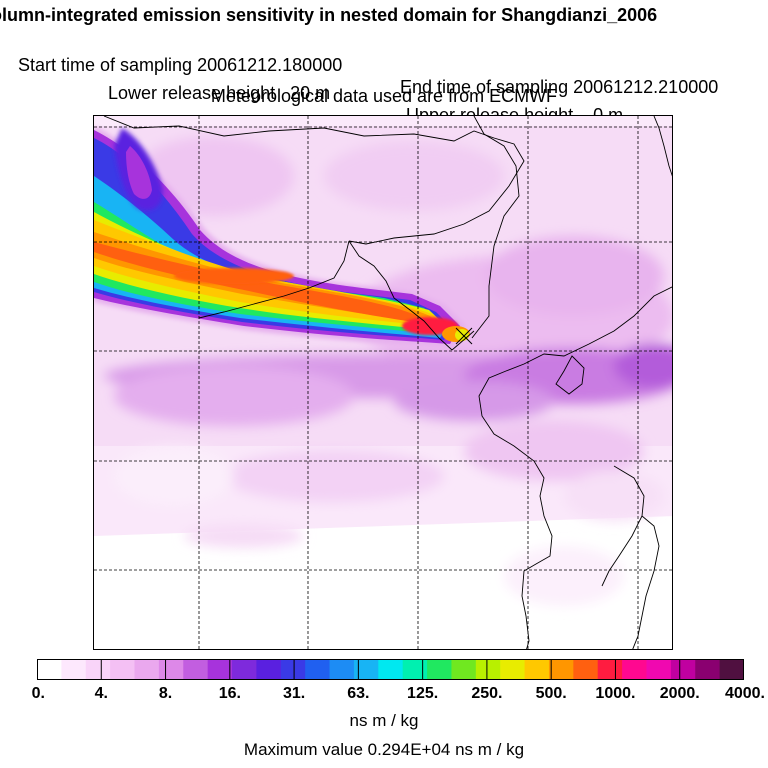 The image size is (768, 768). Describe the element at coordinates (139, 172) in the screenshot. I see `plume-purple-core` at that location.